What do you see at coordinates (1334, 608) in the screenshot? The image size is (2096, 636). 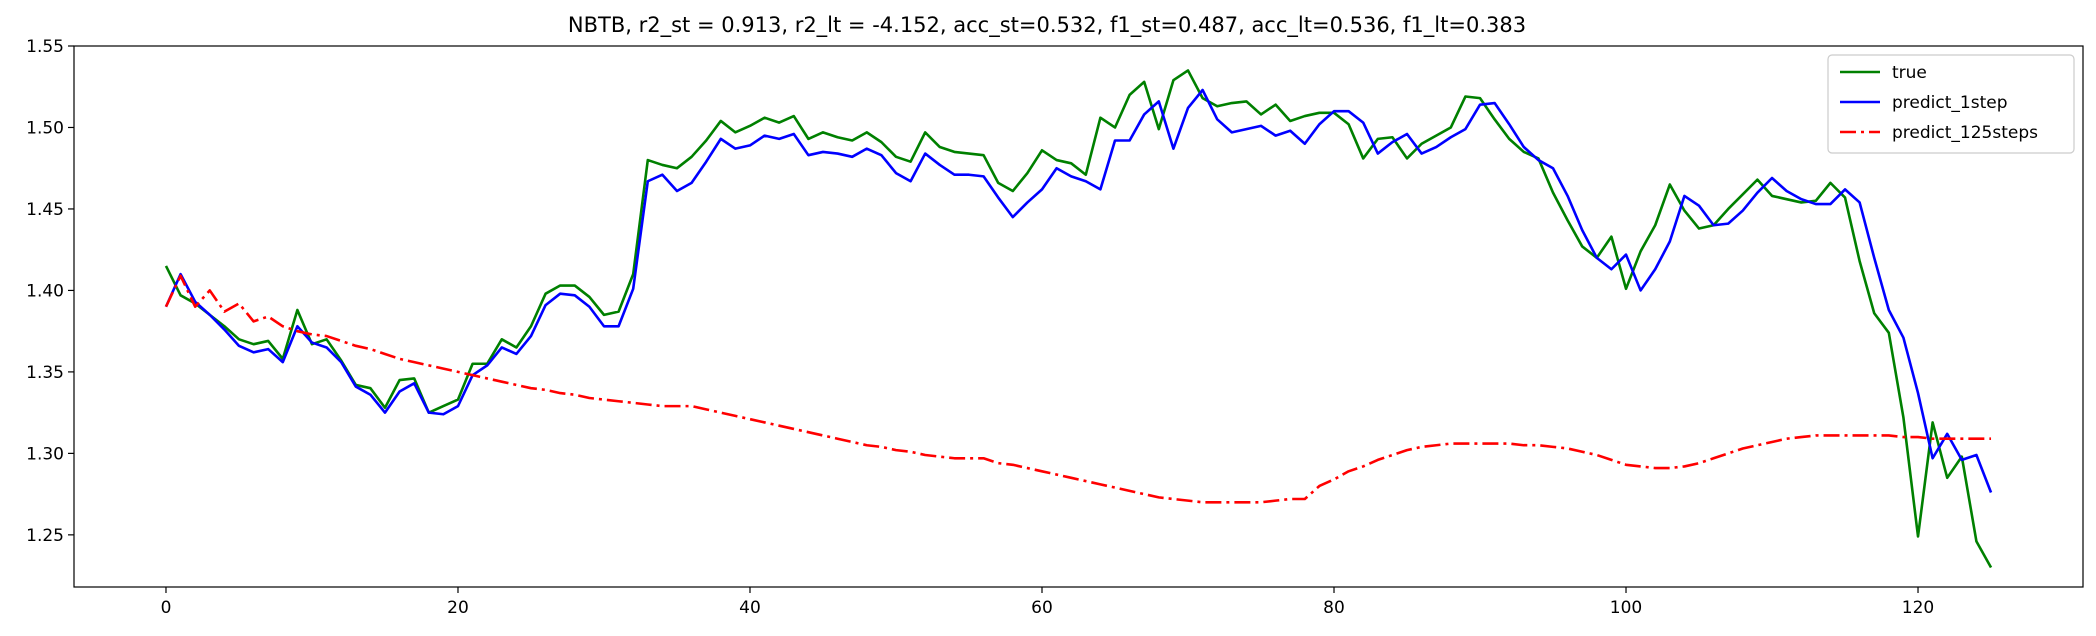 I see `x-tick-label: 80` at bounding box center [1334, 608].